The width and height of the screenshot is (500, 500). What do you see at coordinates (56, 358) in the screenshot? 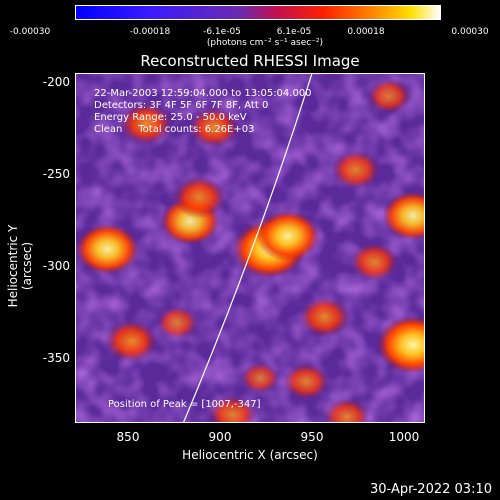
I see `y-tick-label: -350` at bounding box center [56, 358].